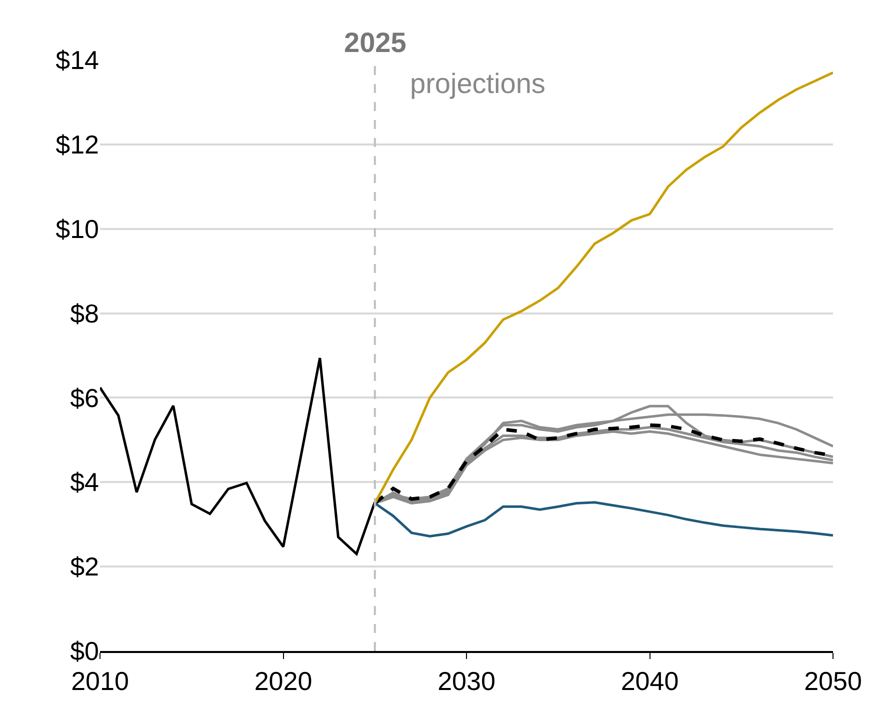 Image resolution: width=876 pixels, height=708 pixels. I want to click on x-tick-label: 2010, so click(100, 681).